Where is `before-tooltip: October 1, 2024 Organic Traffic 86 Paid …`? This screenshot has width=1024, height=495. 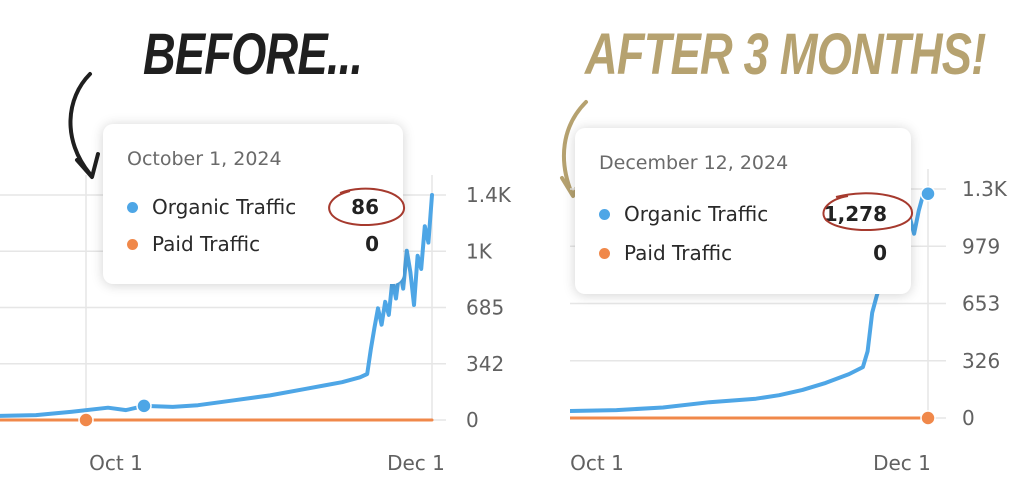
before-tooltip: October 1, 2024 Organic Traffic 86 Paid … is located at coordinates (253, 204).